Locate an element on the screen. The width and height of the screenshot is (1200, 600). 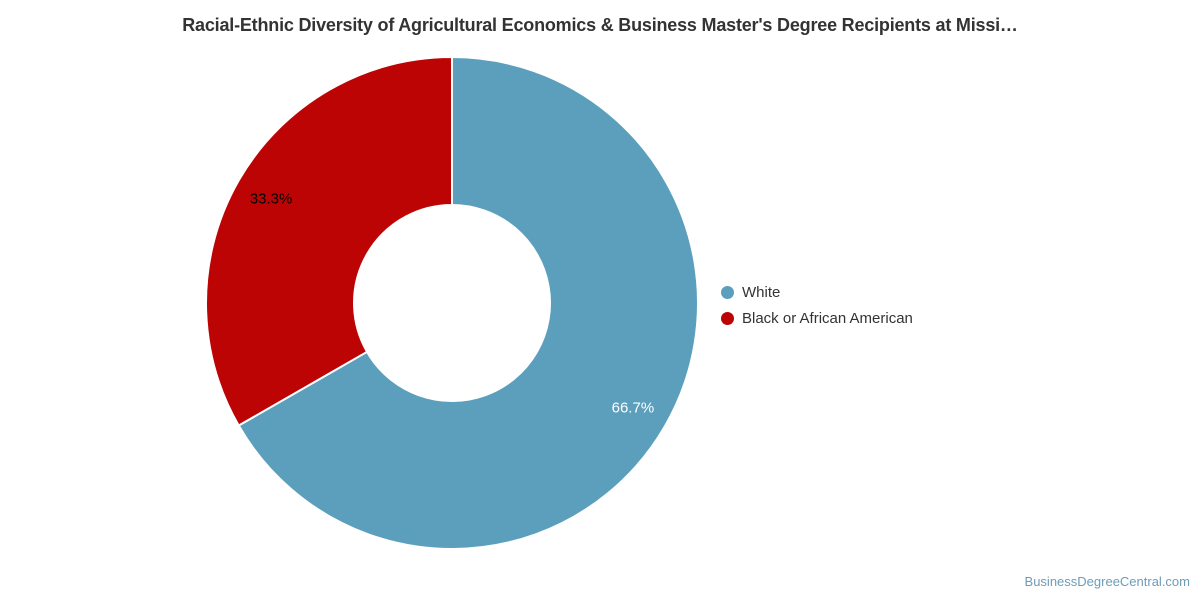
slice-percent-label: 66.7% is located at coordinates (633, 408).